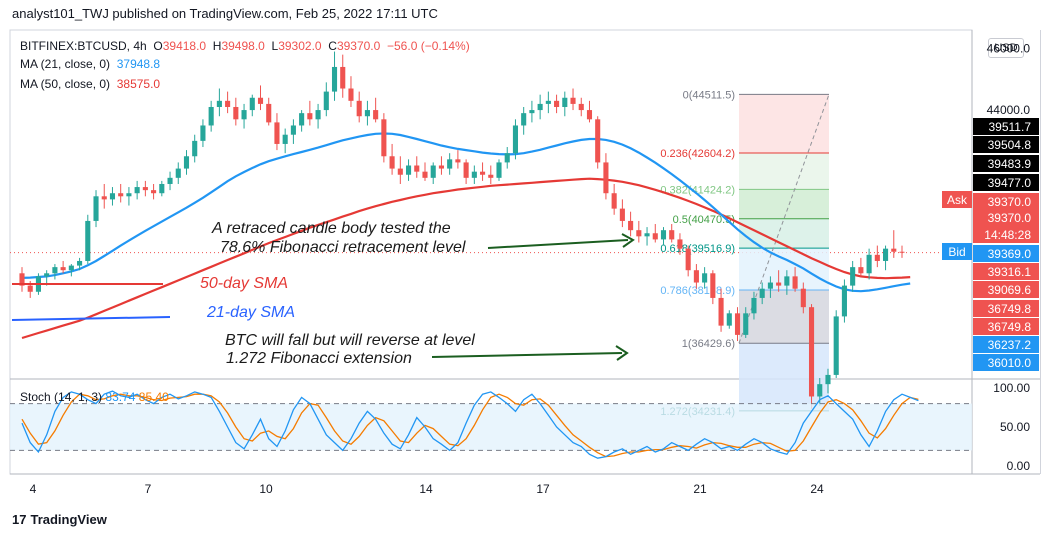 This screenshot has height=539, width=1052. I want to click on price-tag-text: 36237.2, so click(1010, 345).